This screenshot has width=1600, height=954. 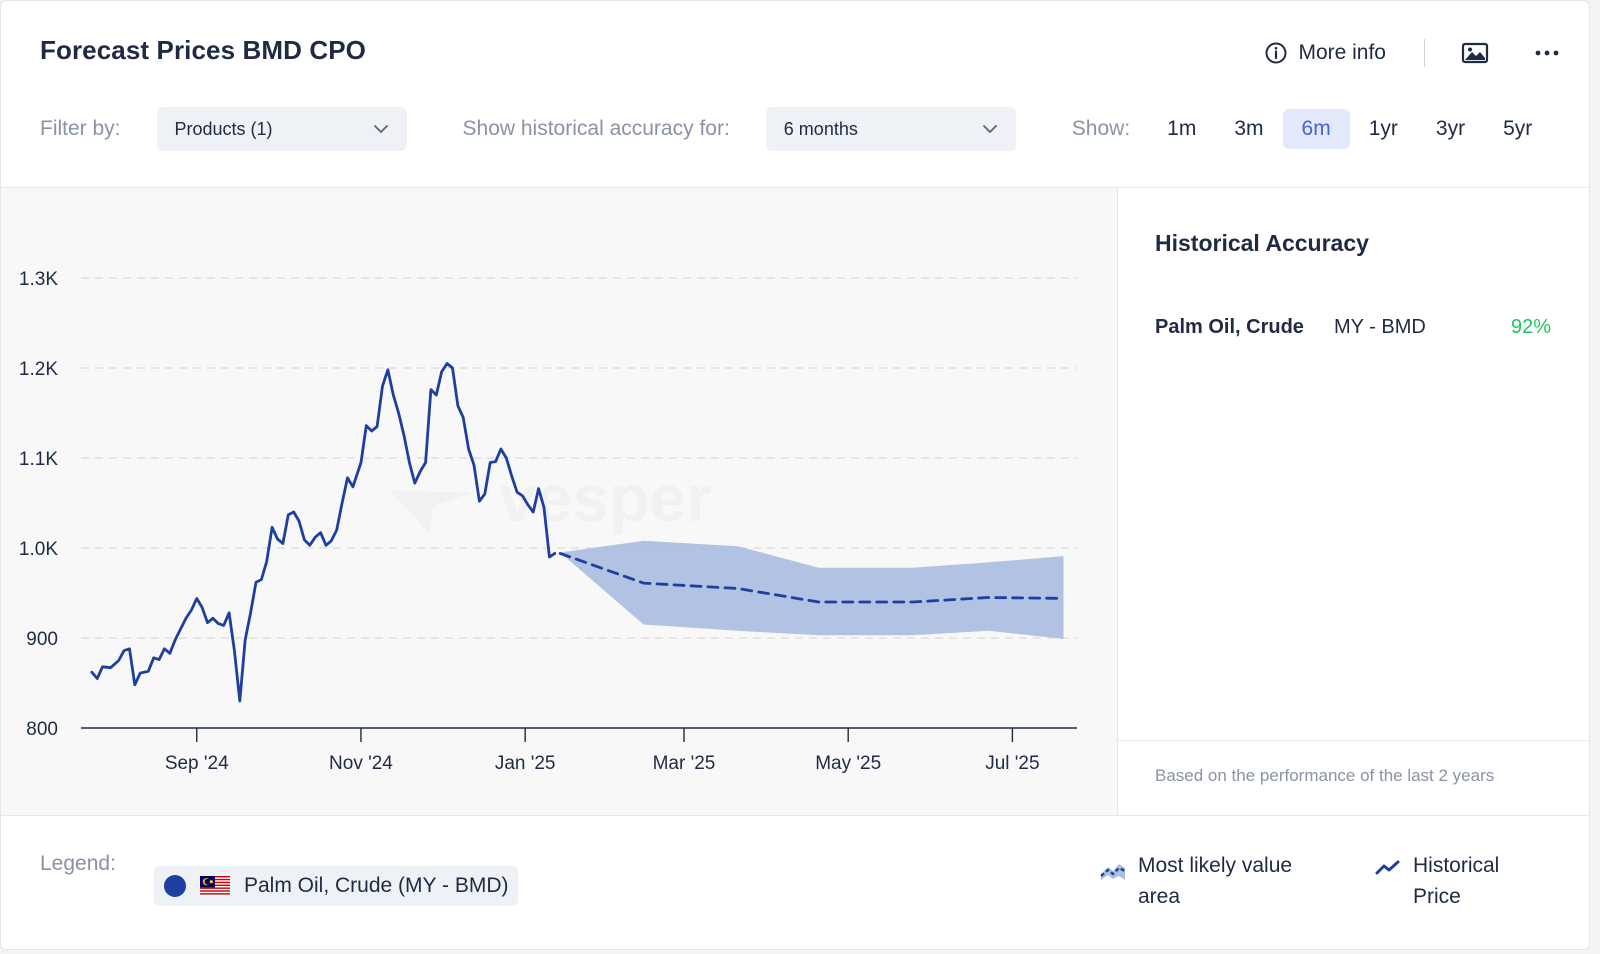 I want to click on x-tick-label: Jul '25, so click(x=1012, y=763).